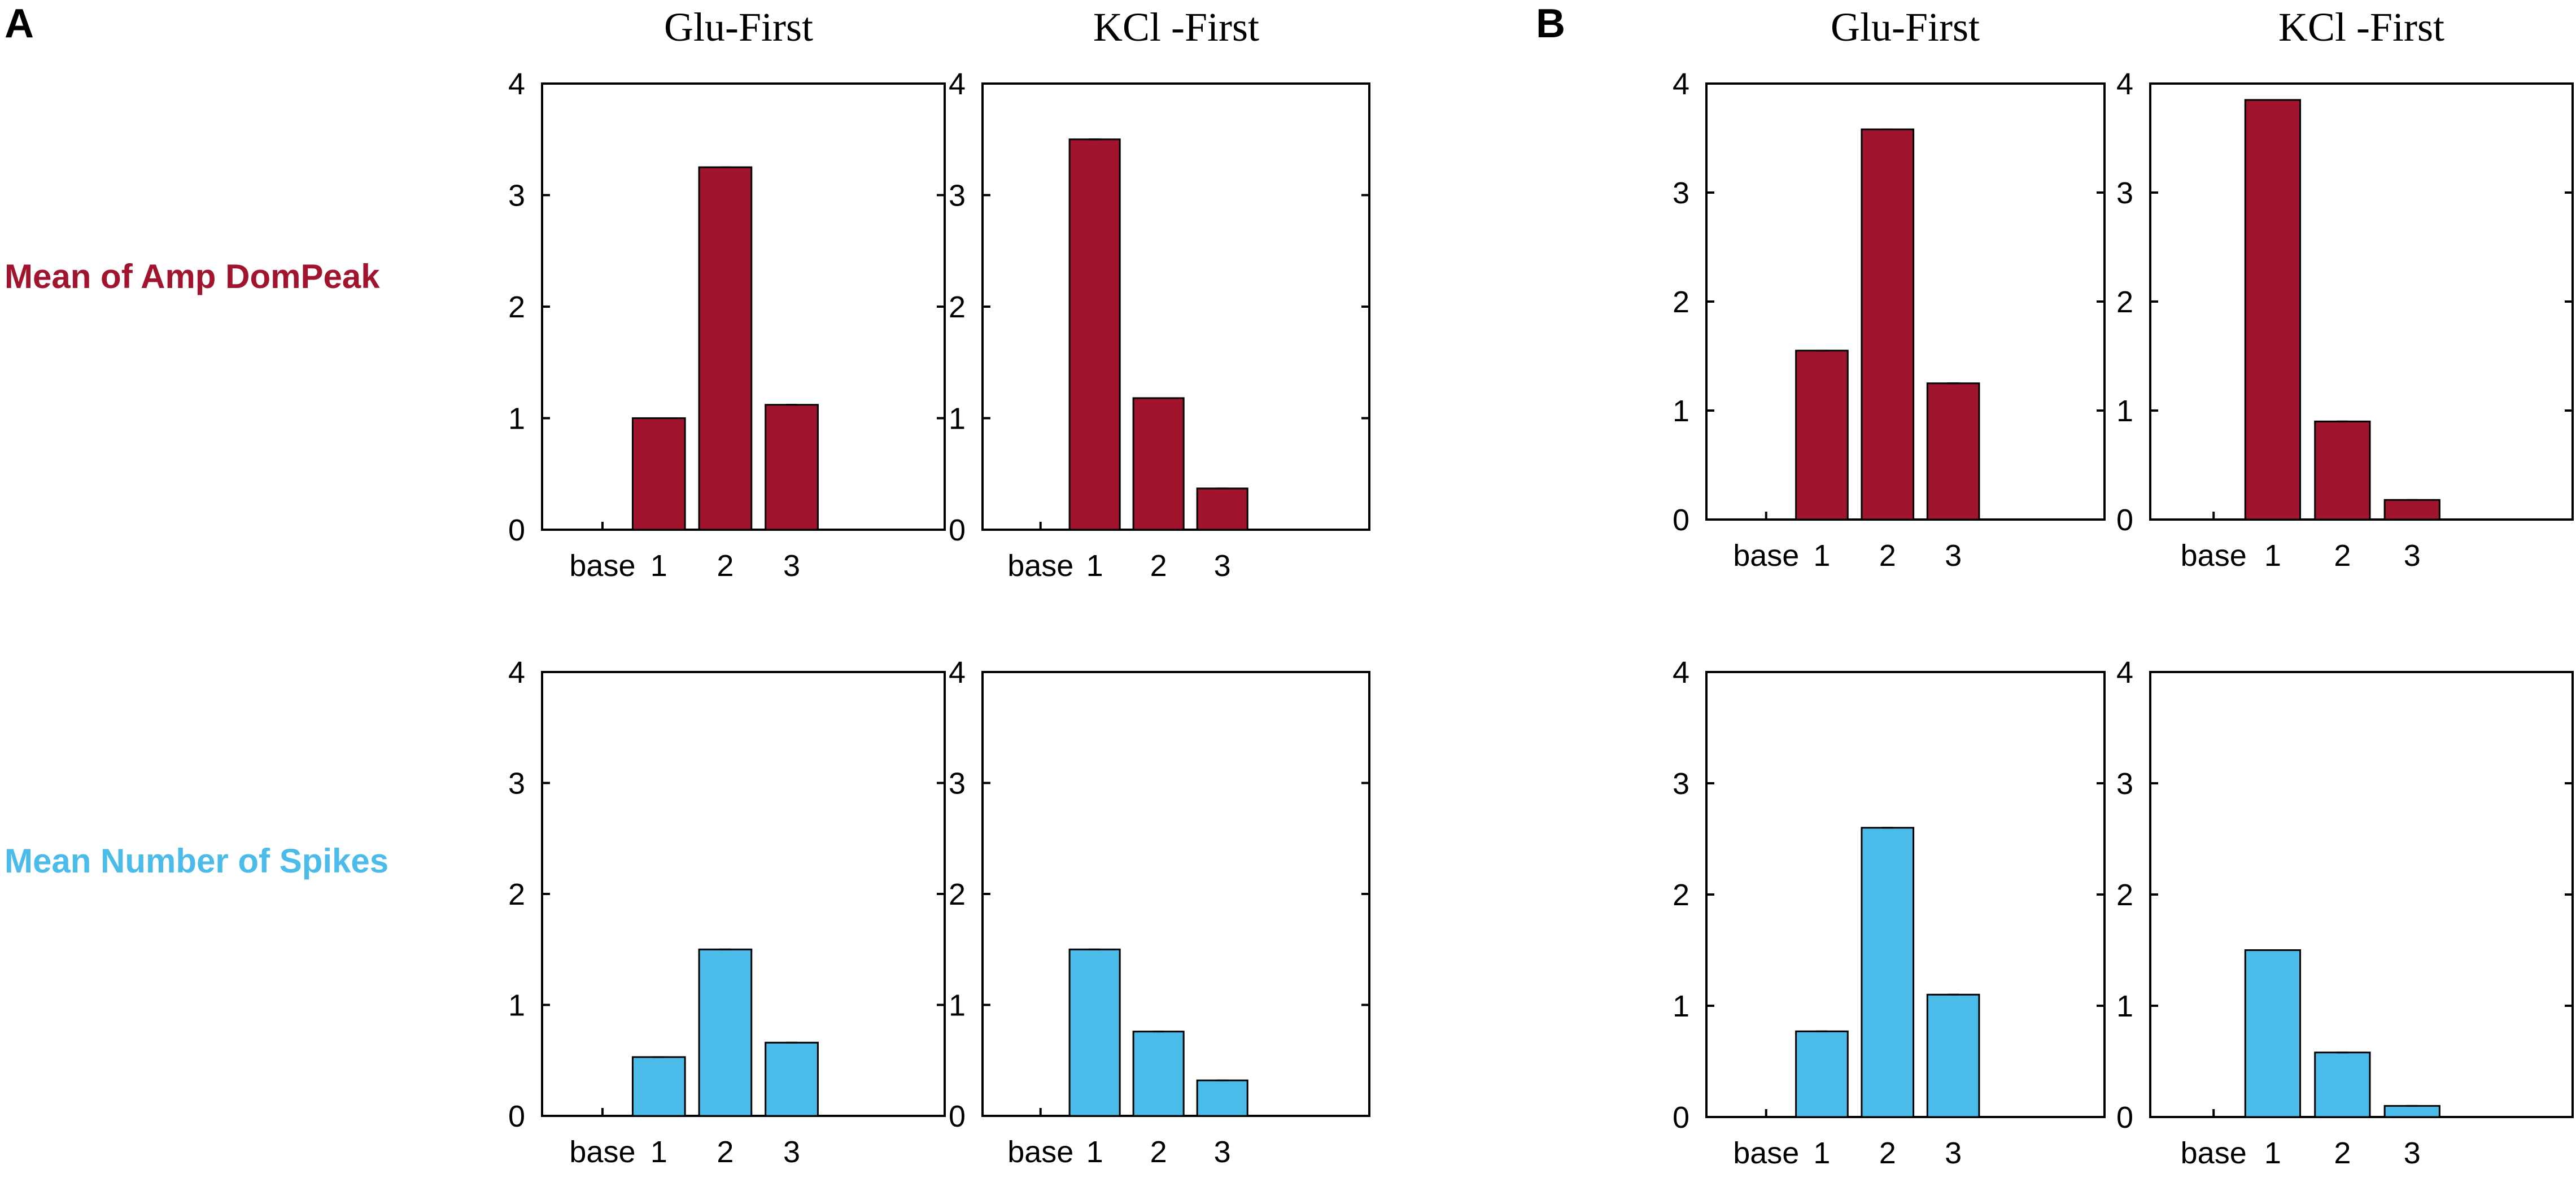  Describe the element at coordinates (193, 276) in the screenshot. I see `row-label-amp-dompeak: Mean of Amp DomPeak` at that location.